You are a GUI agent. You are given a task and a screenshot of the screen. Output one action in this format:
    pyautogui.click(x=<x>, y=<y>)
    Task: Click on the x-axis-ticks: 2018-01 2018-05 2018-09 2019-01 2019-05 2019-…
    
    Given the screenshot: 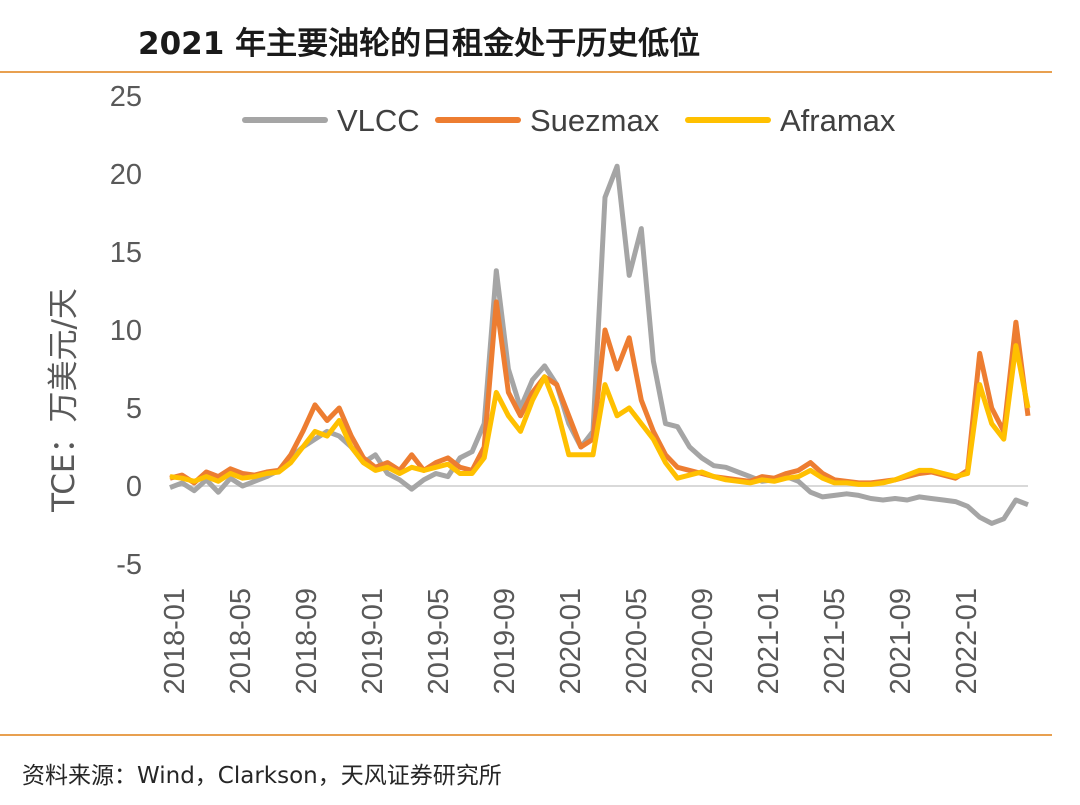 What is the action you would take?
    pyautogui.click(x=571, y=641)
    